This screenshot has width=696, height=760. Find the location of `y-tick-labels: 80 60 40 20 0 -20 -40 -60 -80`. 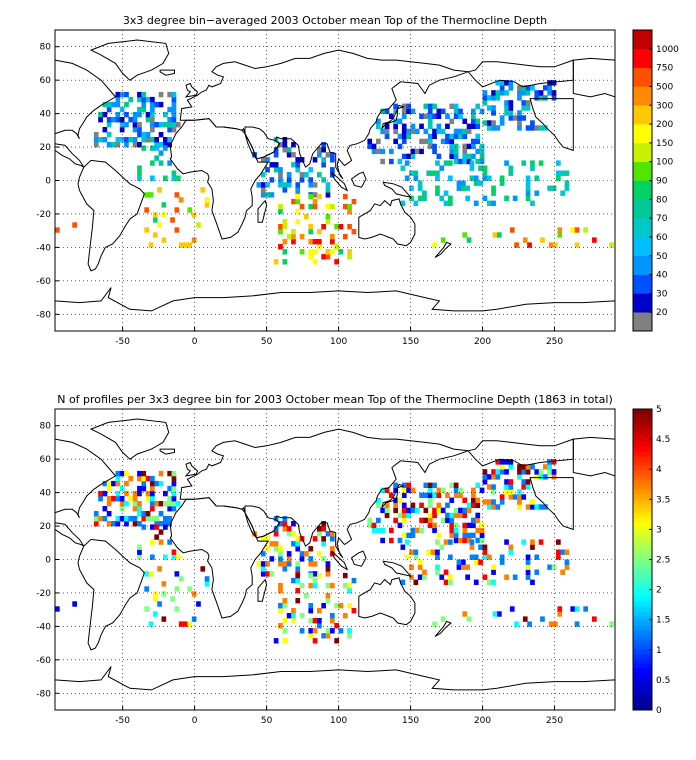

y-tick-labels: 80 60 40 20 0 -20 -40 -60 -80 is located at coordinates (43, 561).